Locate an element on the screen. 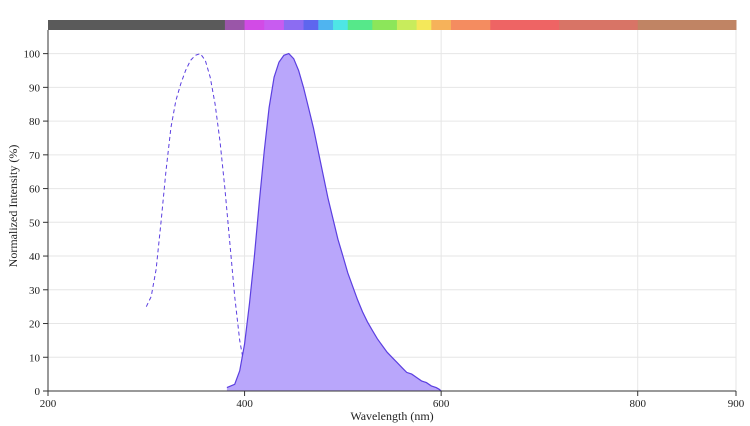 The image size is (750, 426). y-tick-label: 60 is located at coordinates (35, 190).